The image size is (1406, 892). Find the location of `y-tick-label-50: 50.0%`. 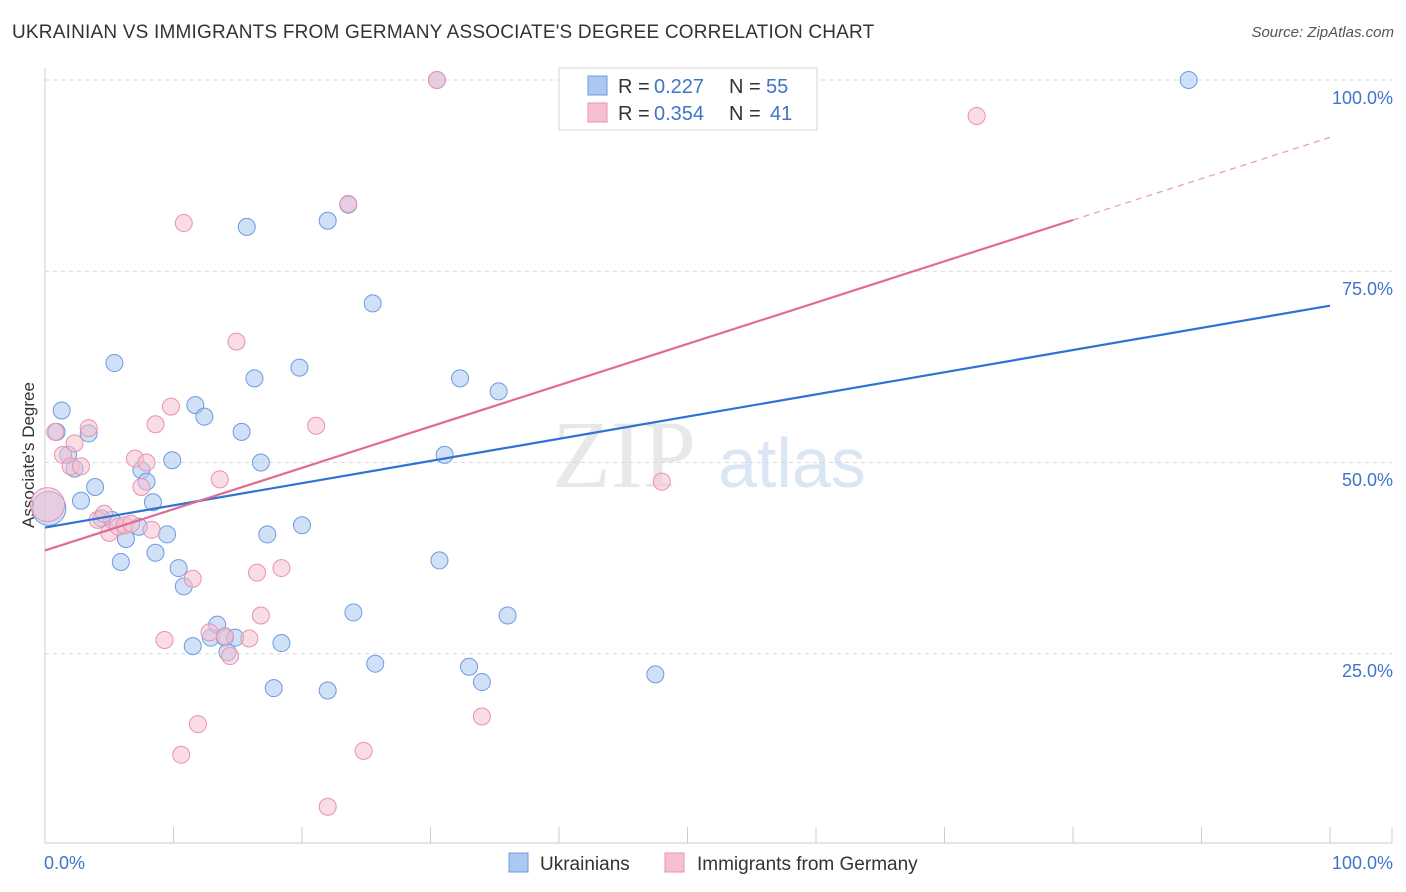

y-tick-label-50: 50.0% is located at coordinates (1367, 480).